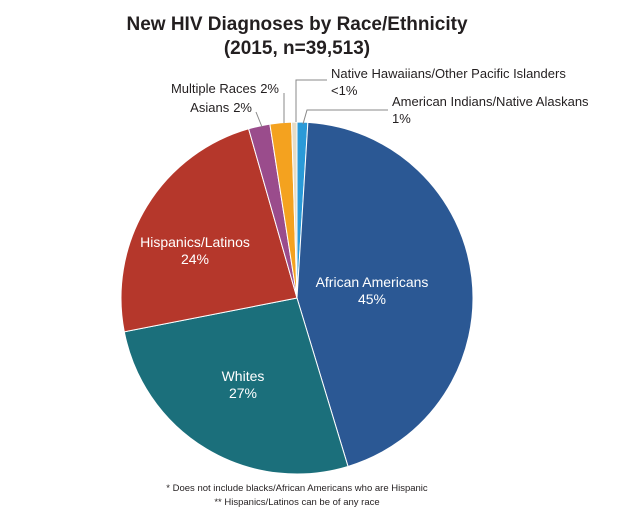  What do you see at coordinates (210, 107) in the screenshot?
I see `category-label: Asians` at bounding box center [210, 107].